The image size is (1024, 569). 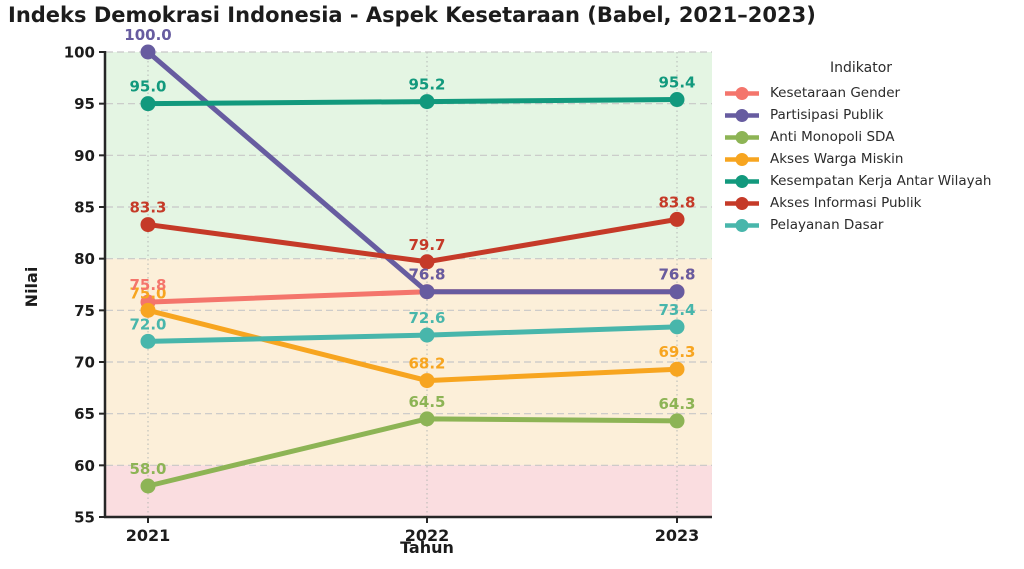 I want to click on legend-item-akses-informasi-publik: Akses Informasi Publik, so click(x=873, y=203).